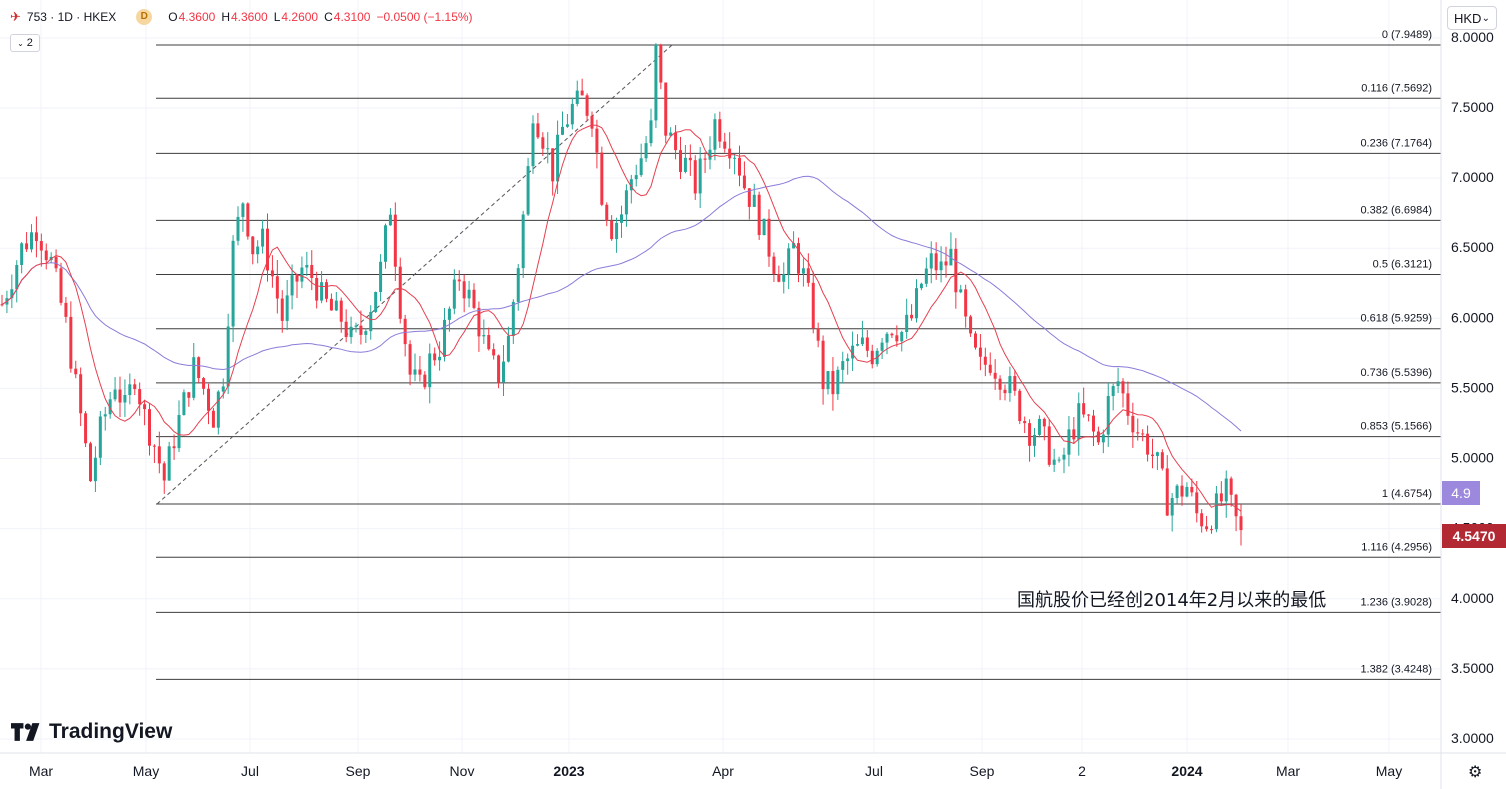 The width and height of the screenshot is (1506, 789). What do you see at coordinates (1396, 88) in the screenshot?
I see `fib-level-label: 0.116 (7.5692)` at bounding box center [1396, 88].